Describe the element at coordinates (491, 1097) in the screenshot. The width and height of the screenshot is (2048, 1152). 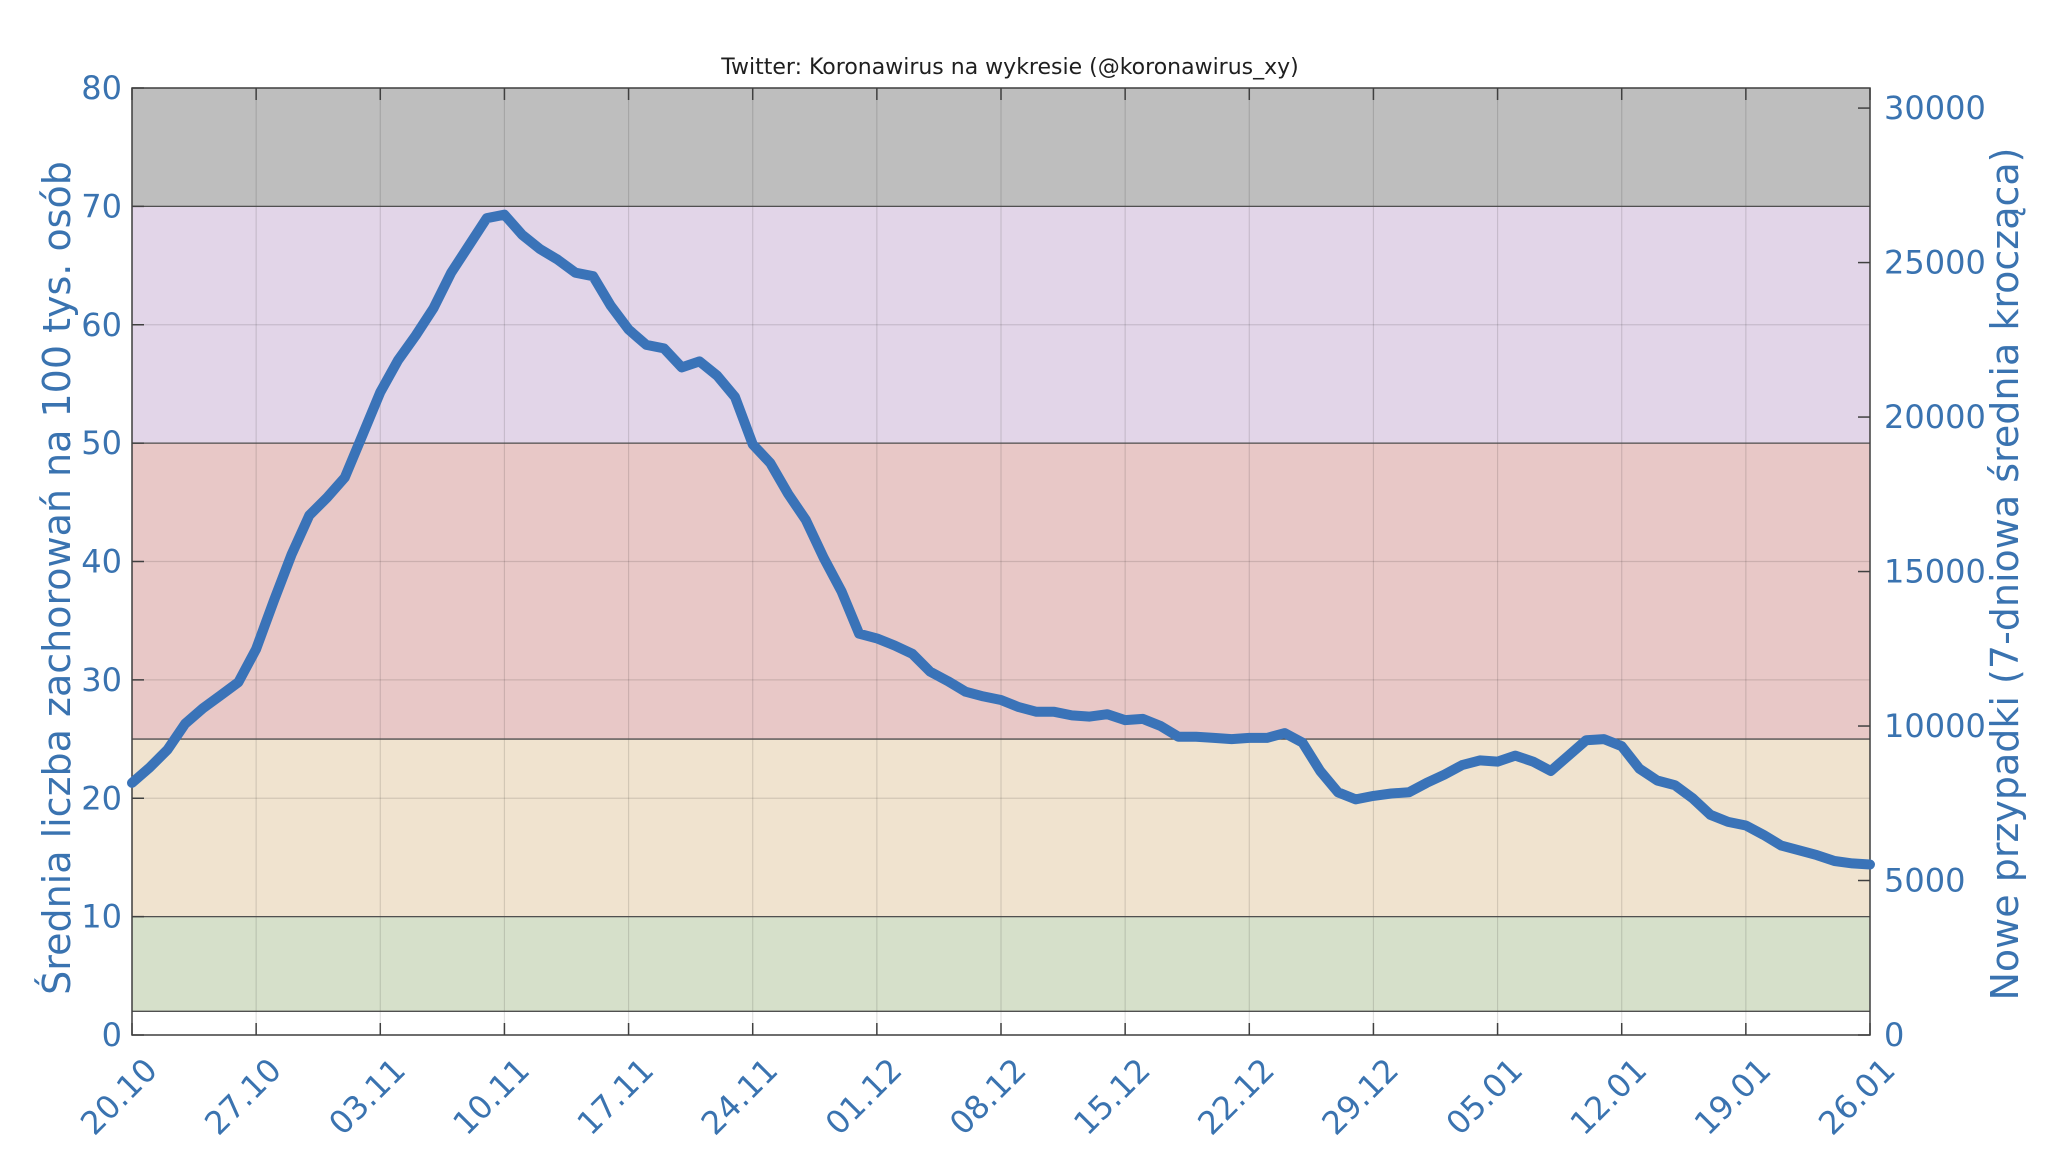
I see `x-tick-label: 10.11` at that location.